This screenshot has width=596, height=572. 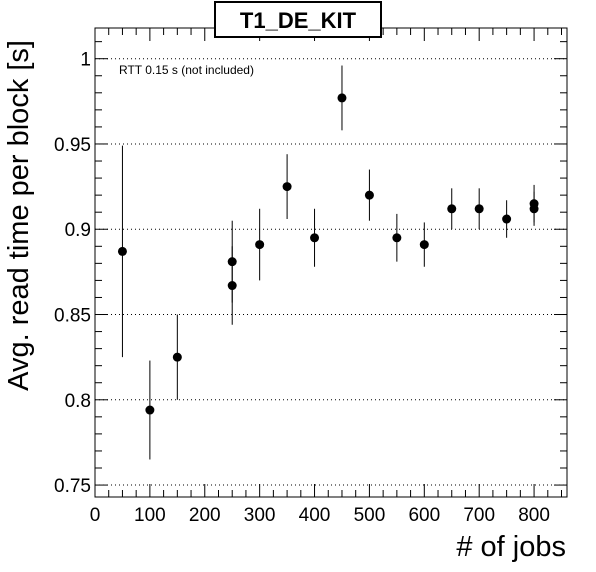 What do you see at coordinates (78, 401) in the screenshot?
I see `y-tick-label: 0.8` at bounding box center [78, 401].